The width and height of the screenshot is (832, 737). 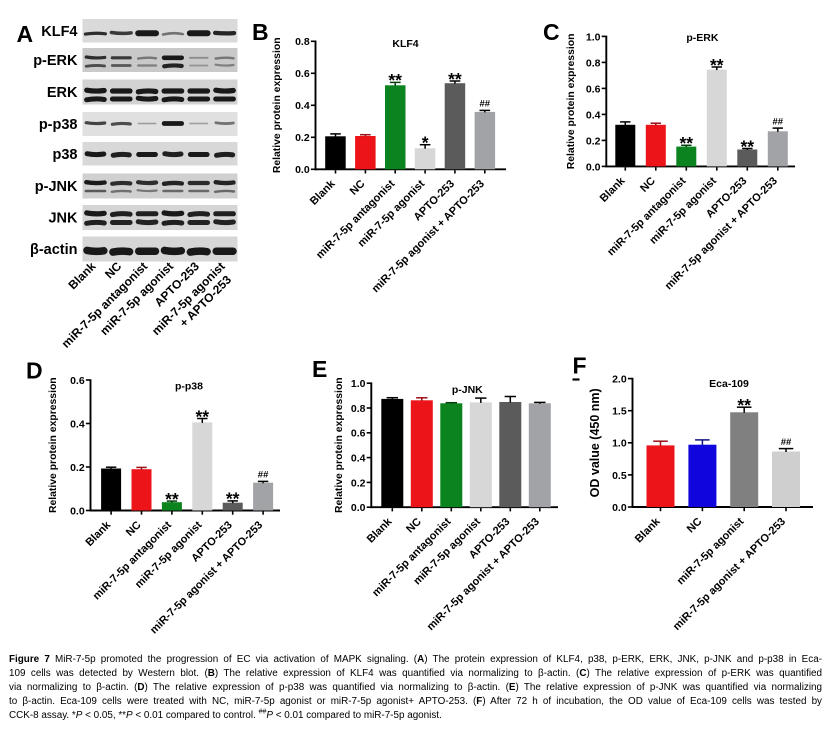 What do you see at coordinates (63, 219) in the screenshot?
I see `svg-text: JNK` at bounding box center [63, 219].